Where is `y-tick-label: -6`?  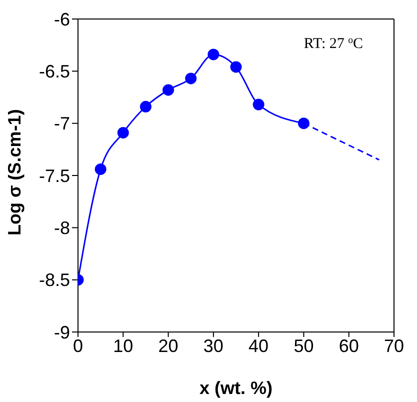
y-tick-label: -6 is located at coordinates (62, 19).